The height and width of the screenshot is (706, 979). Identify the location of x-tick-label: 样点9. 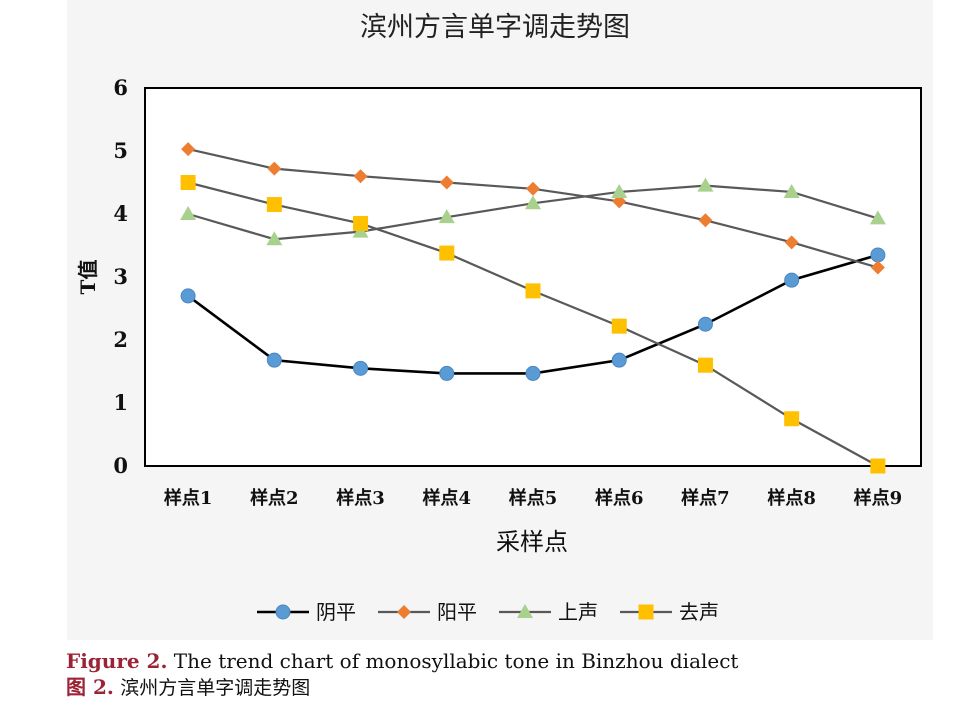
(878, 498).